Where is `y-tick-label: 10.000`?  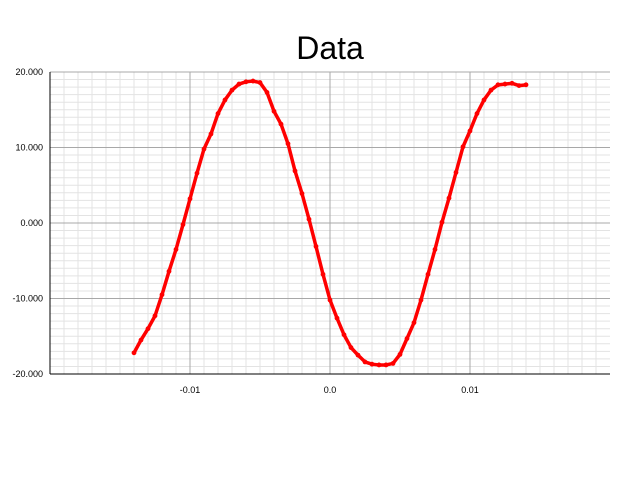
y-tick-label: 10.000 is located at coordinates (29, 148).